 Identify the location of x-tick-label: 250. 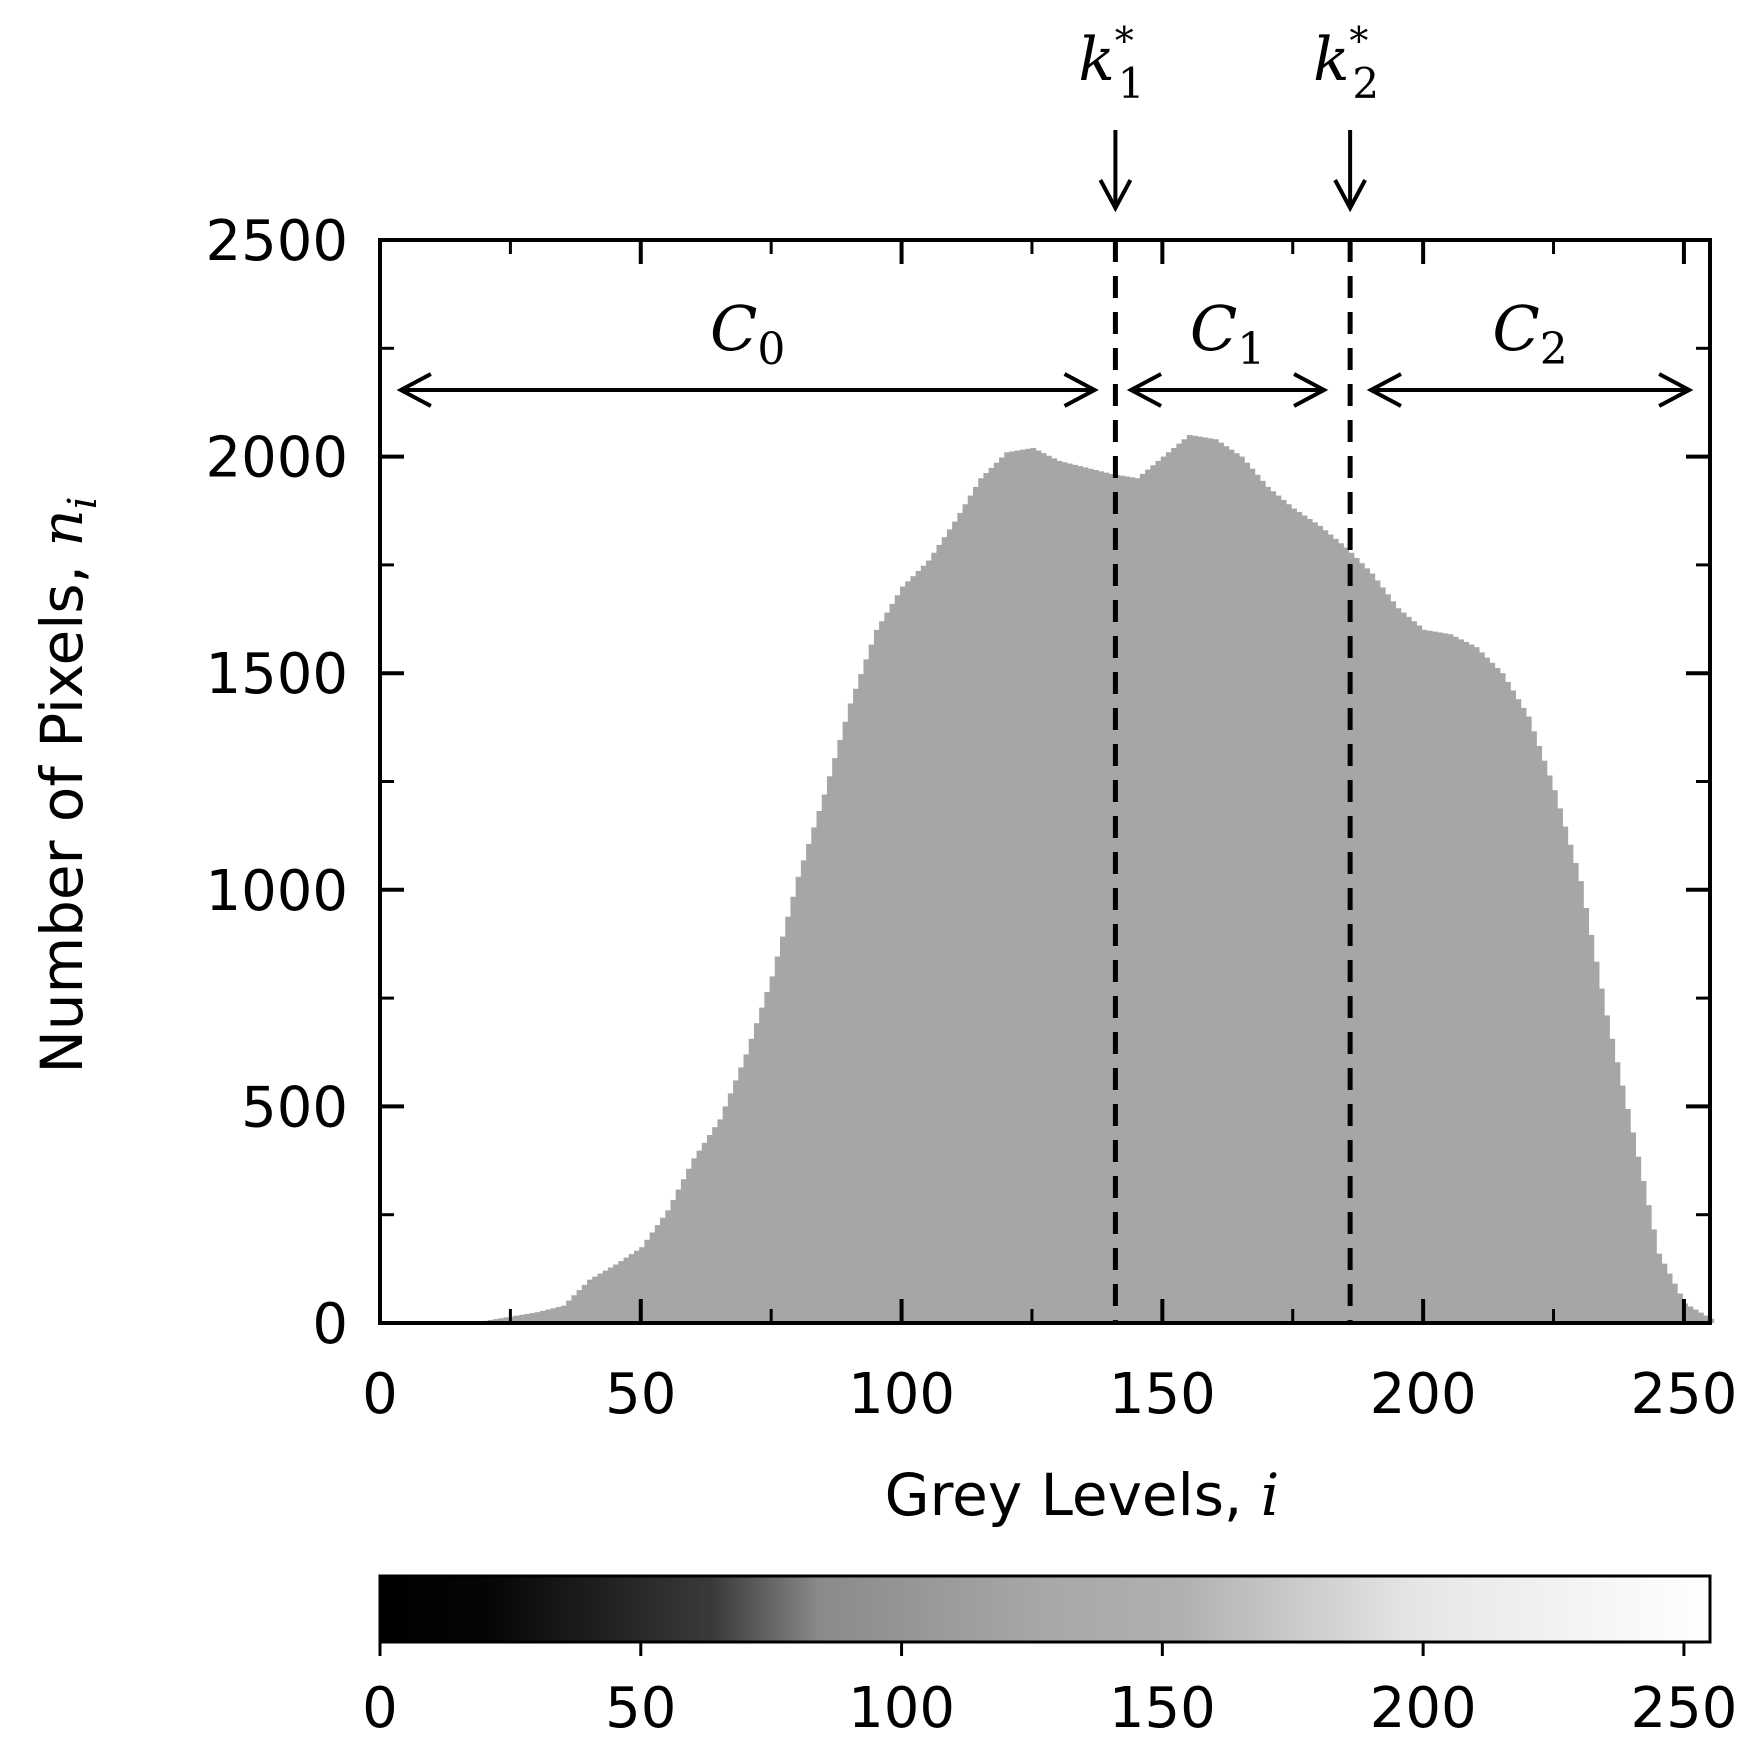
(1683, 1394).